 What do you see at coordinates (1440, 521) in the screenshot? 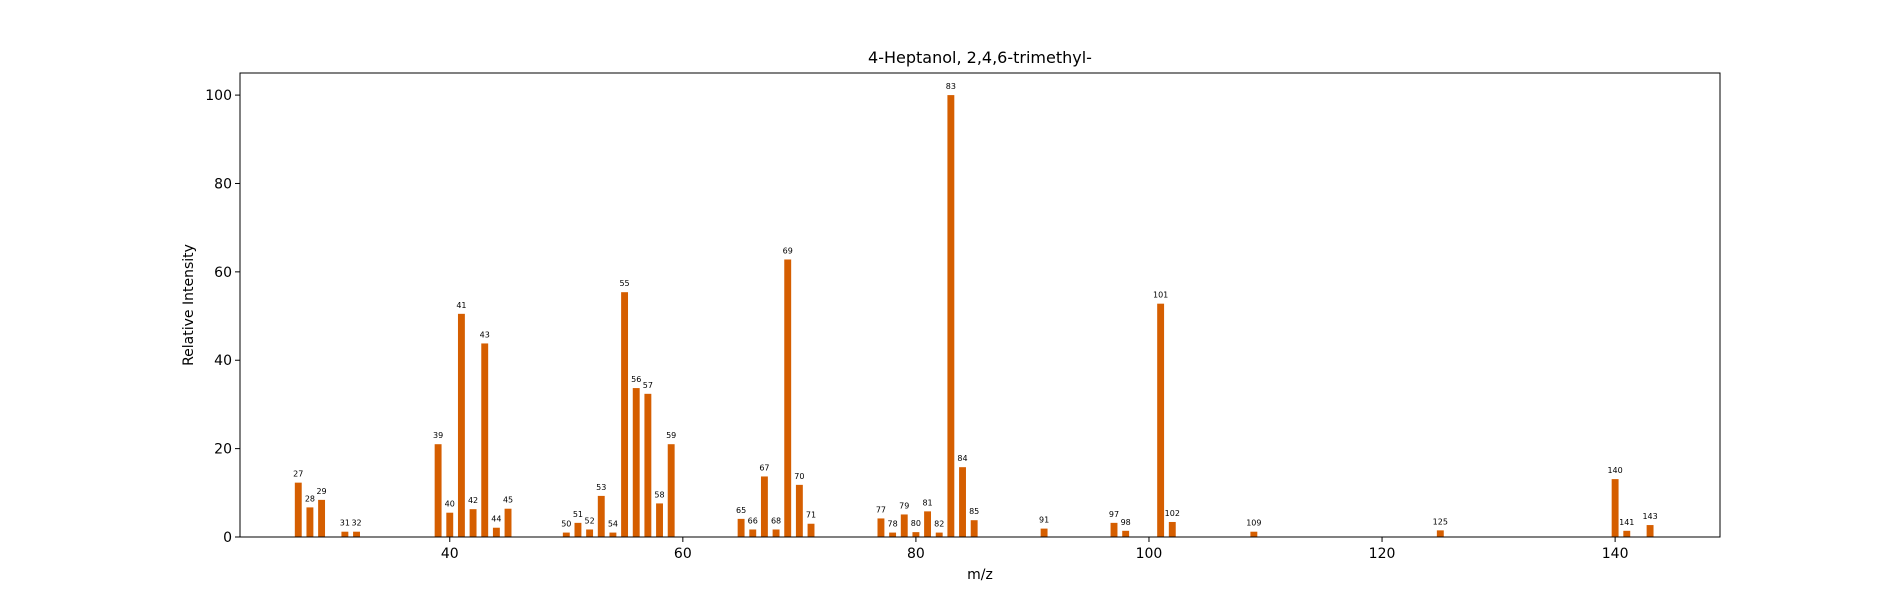
I see `bar-label: 125` at bounding box center [1440, 521].